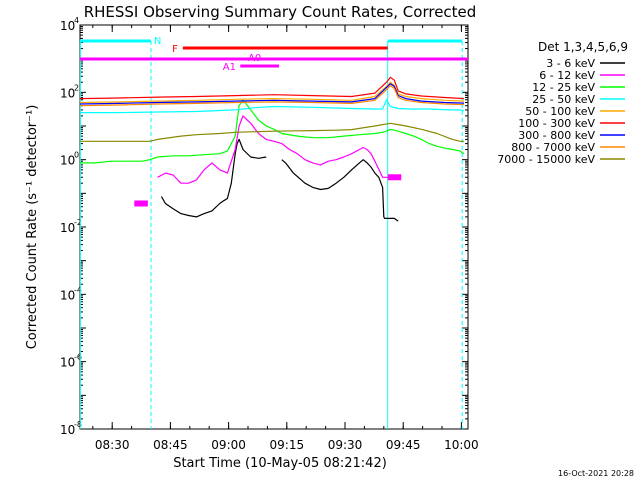  I want to click on legend-label: 3 - 6 keV, so click(570, 63).